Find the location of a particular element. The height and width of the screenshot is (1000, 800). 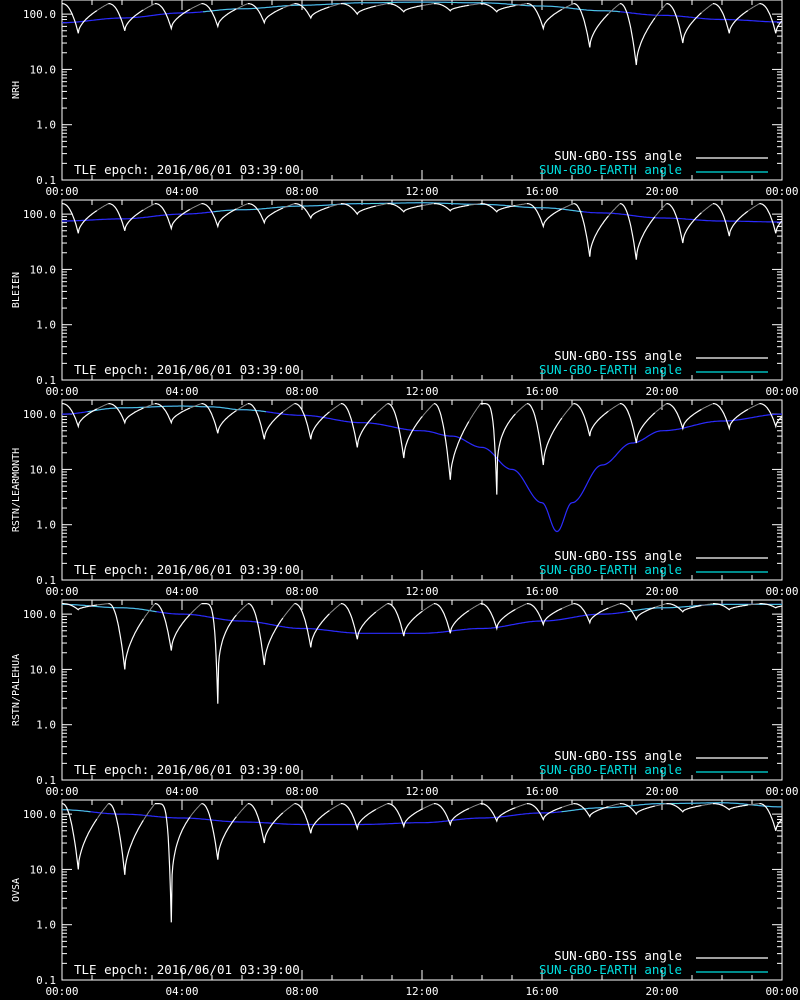

y-tick-label: 1.0 is located at coordinates (46, 525).